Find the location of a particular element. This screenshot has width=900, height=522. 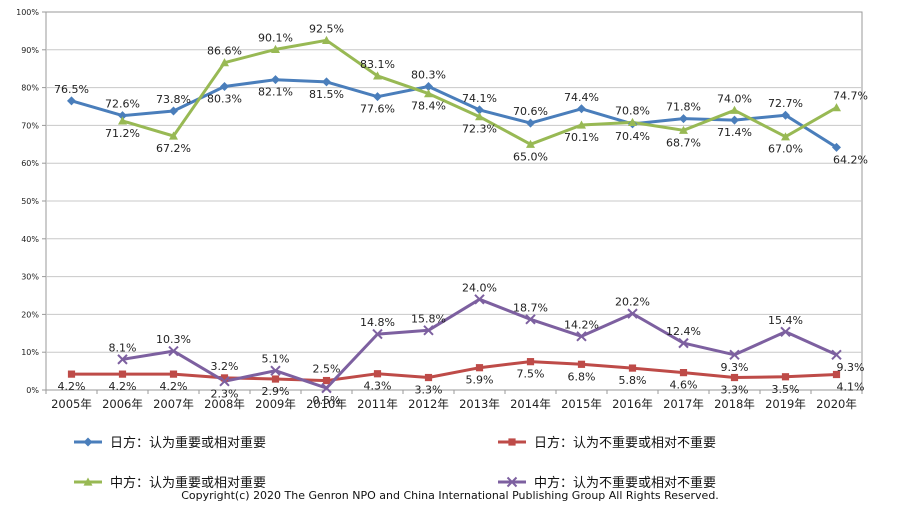

data-label-cn-important: 65.0% is located at coordinates (530, 156).